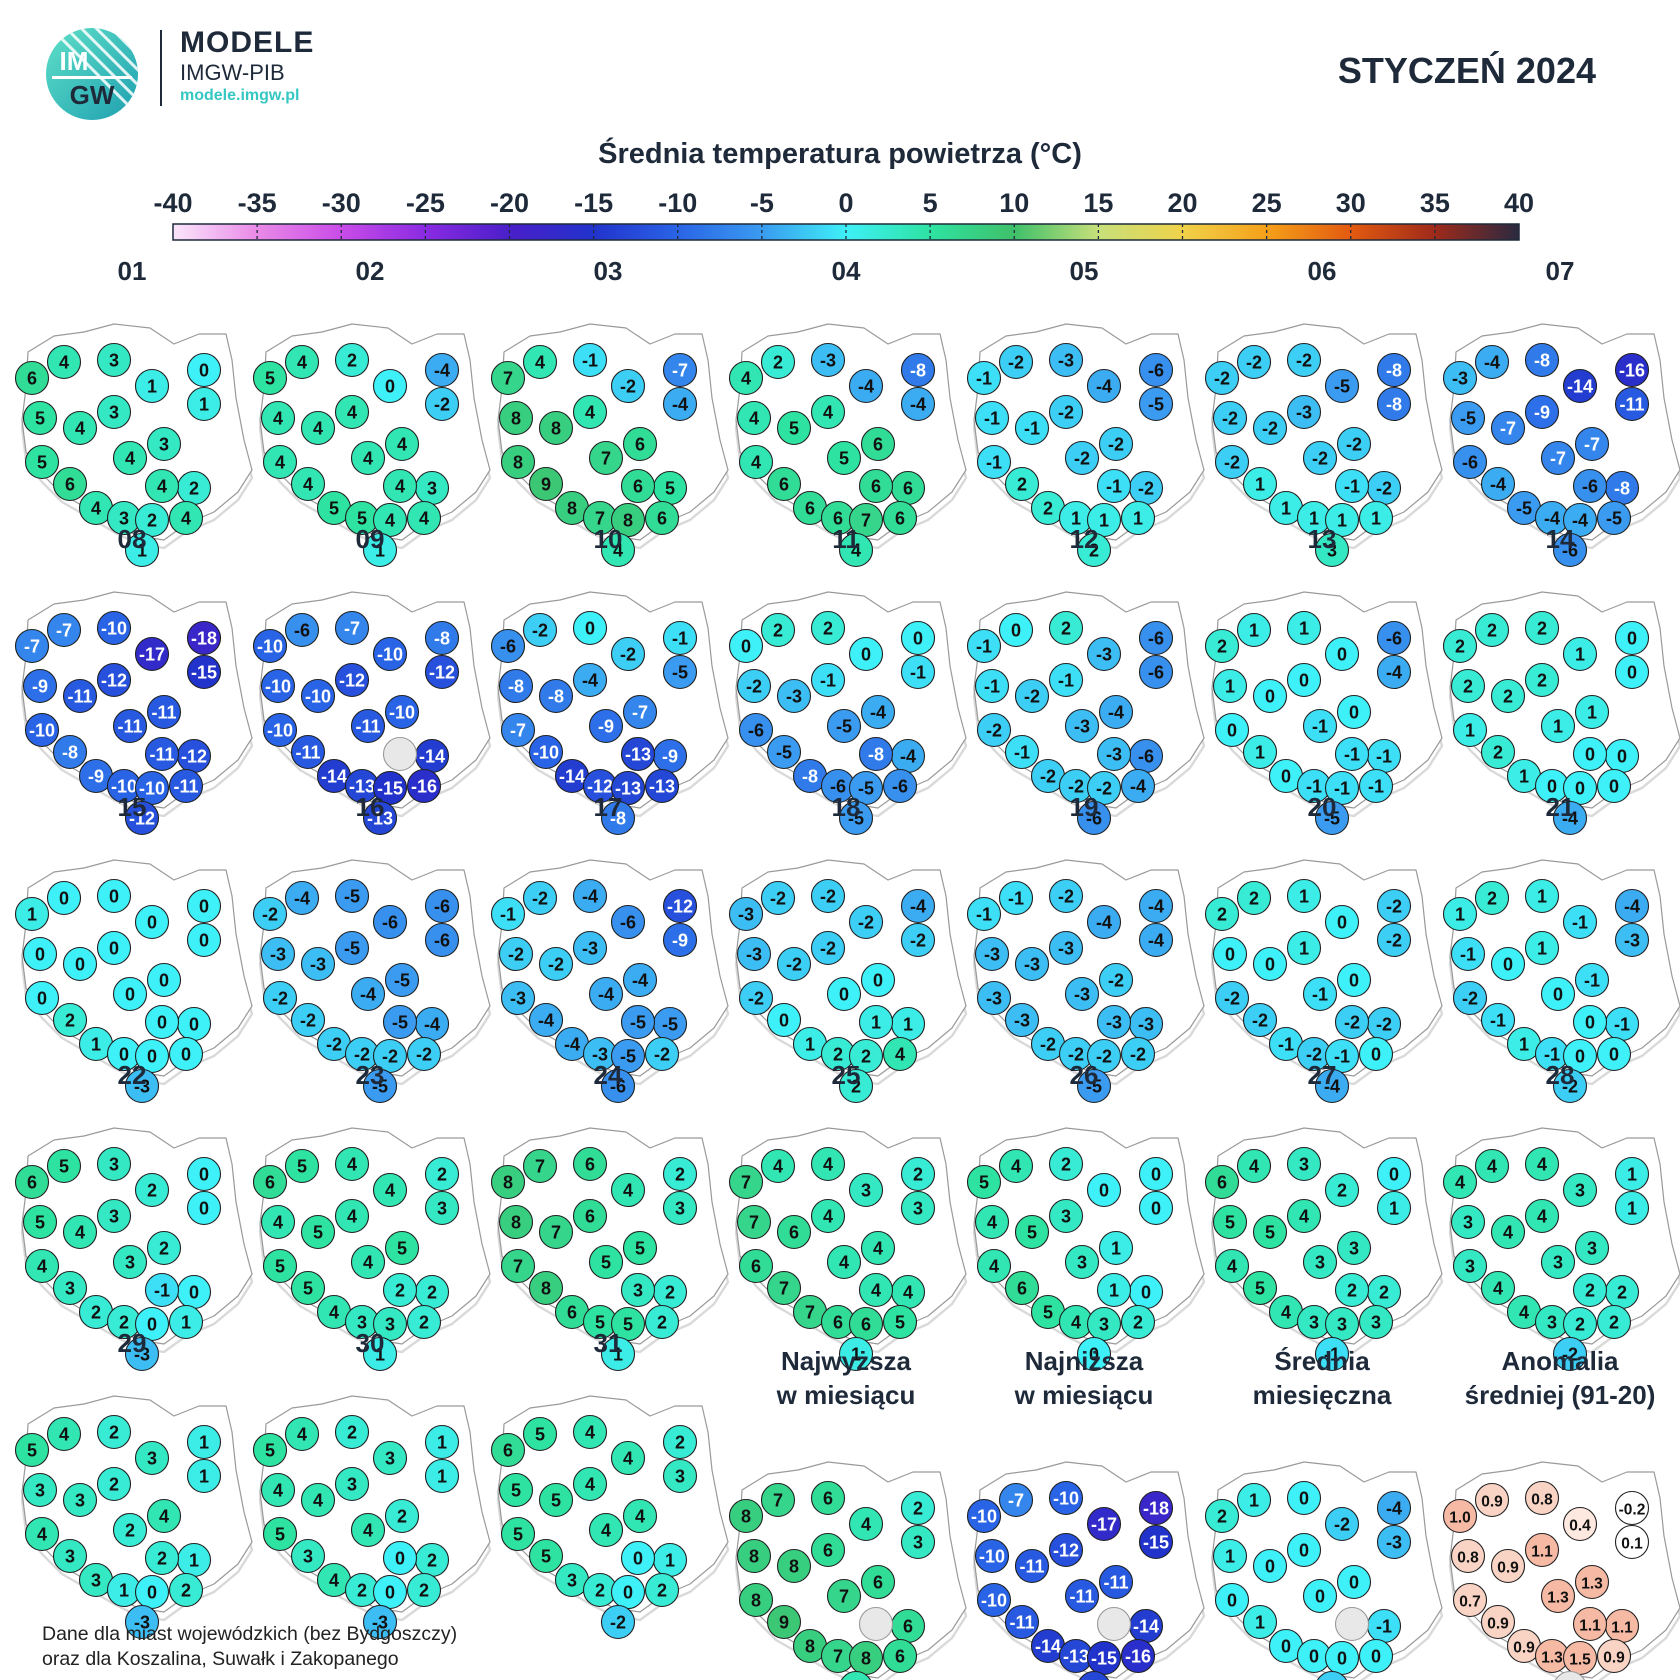  What do you see at coordinates (380, 1087) in the screenshot?
I see `station-value: -5` at bounding box center [380, 1087].